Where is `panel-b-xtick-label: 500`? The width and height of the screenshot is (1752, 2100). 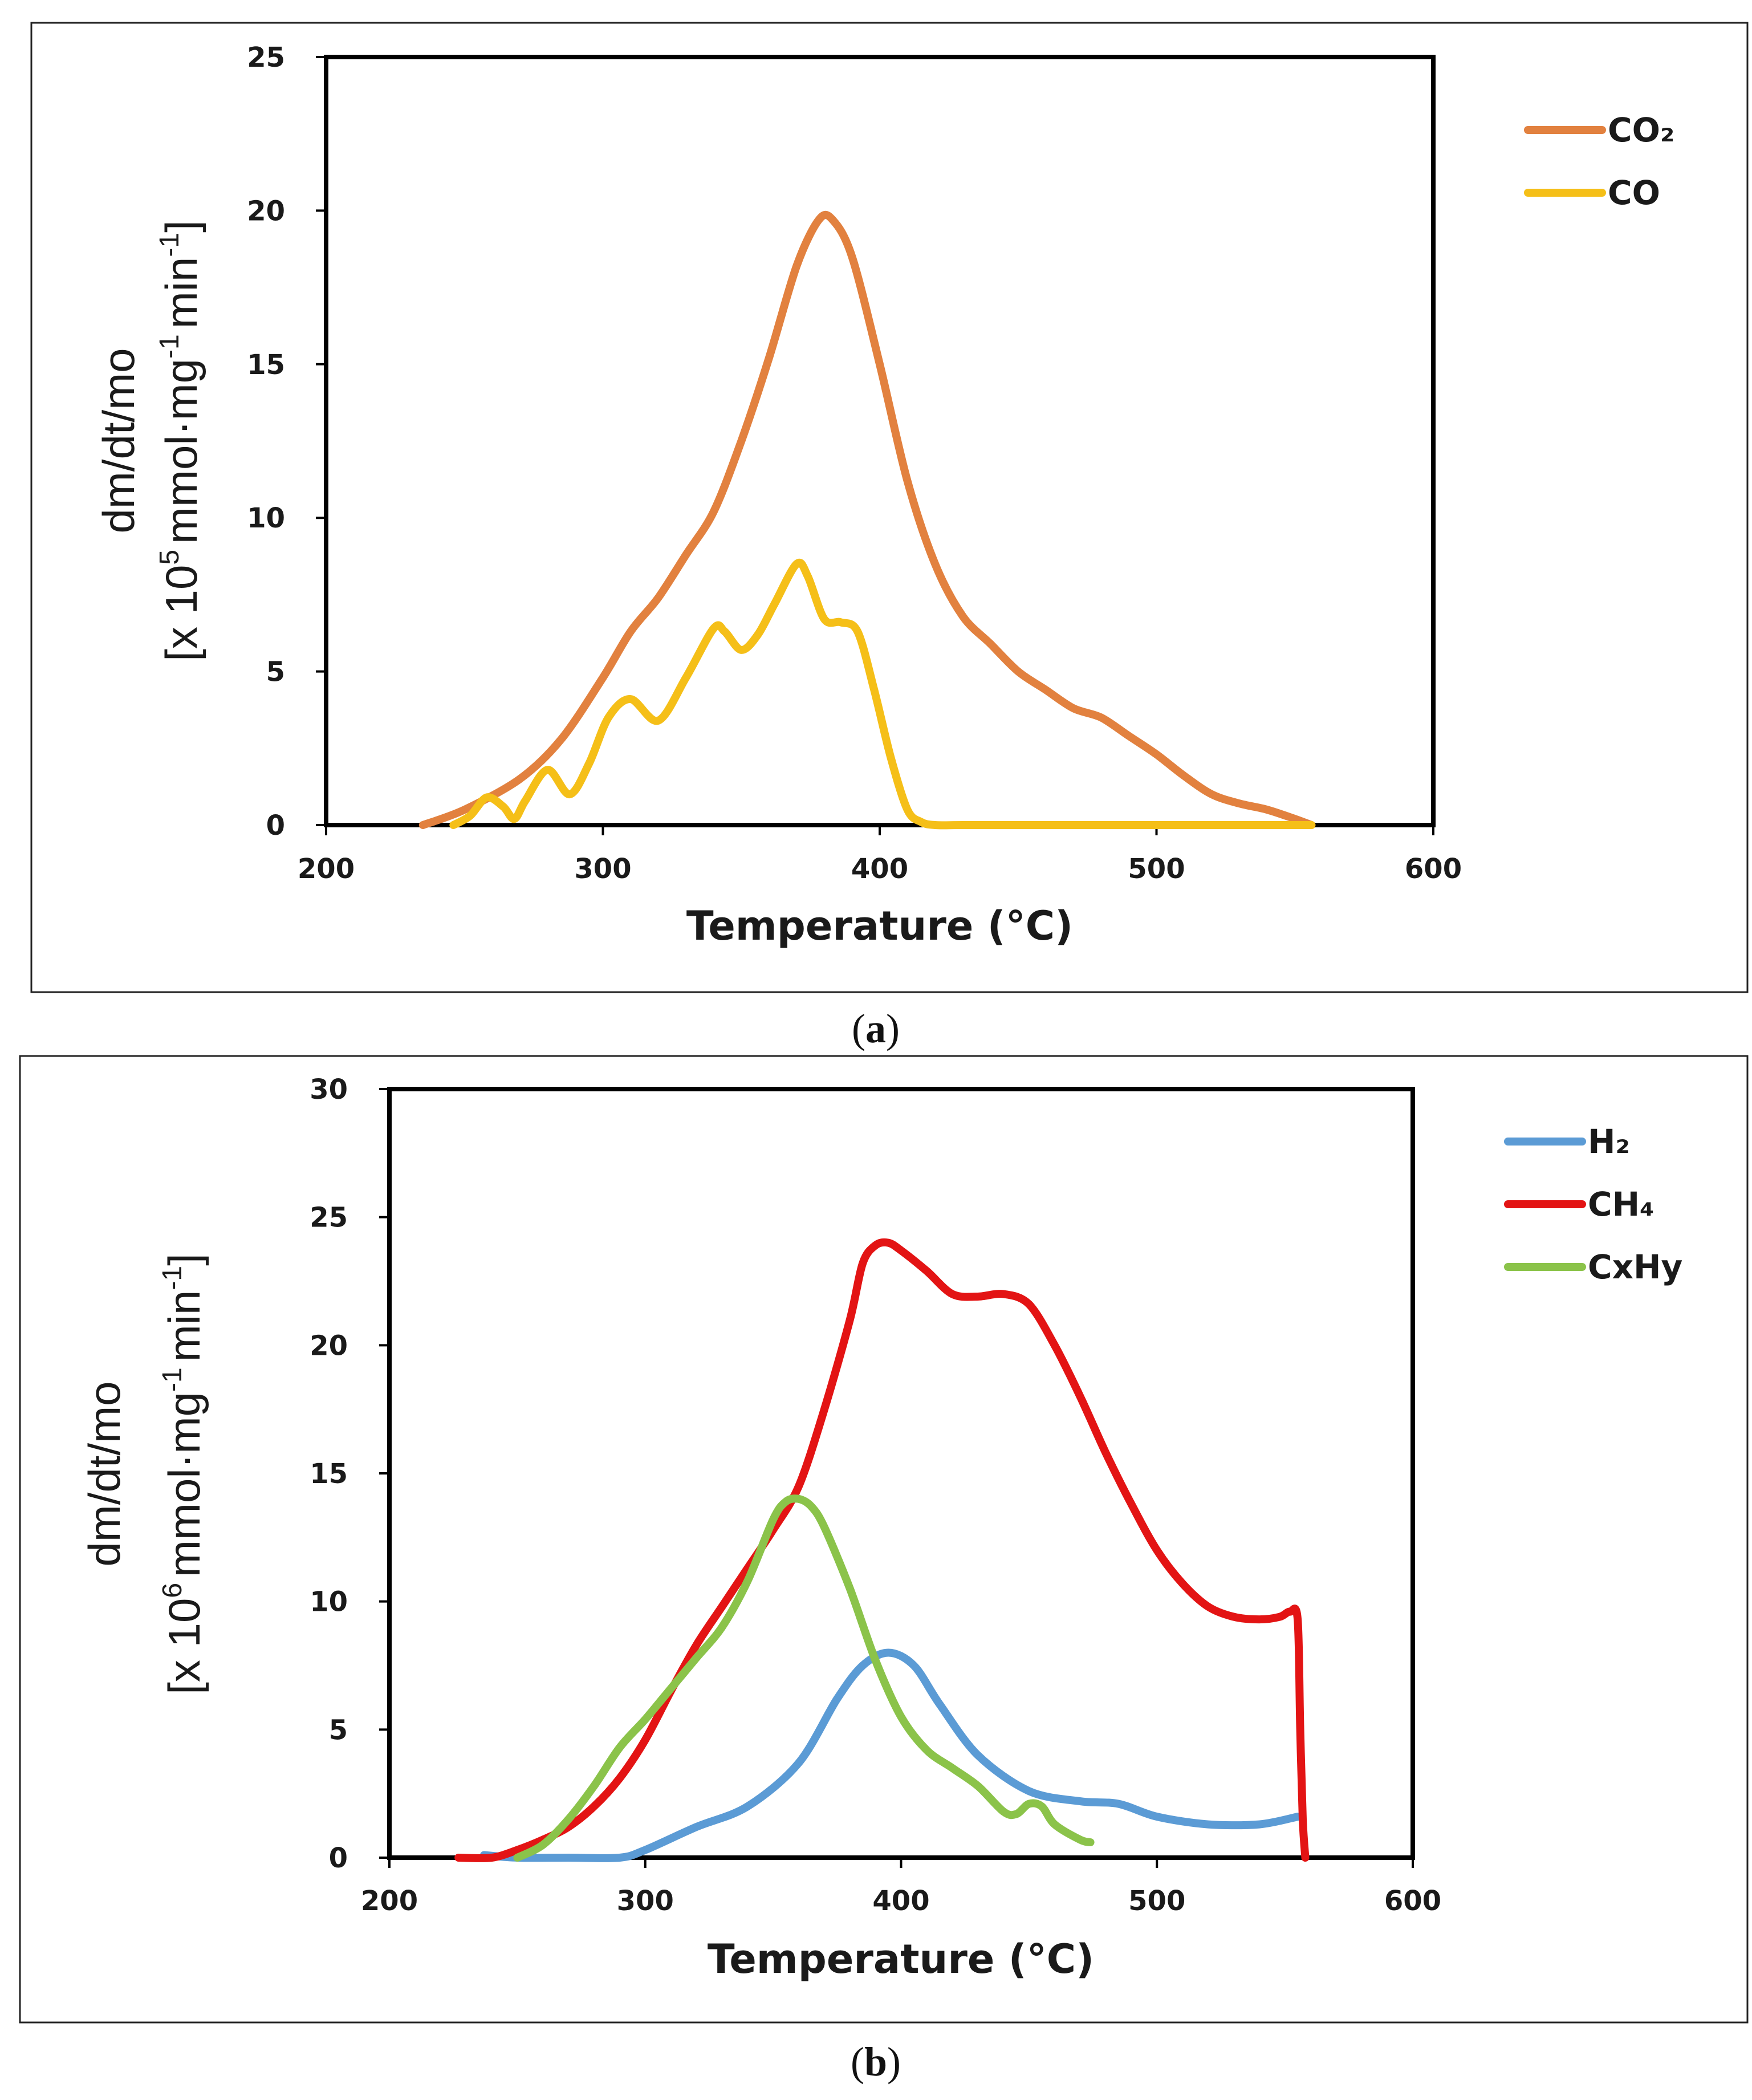
panel-b-xtick-label: 500 is located at coordinates (1156, 1901).